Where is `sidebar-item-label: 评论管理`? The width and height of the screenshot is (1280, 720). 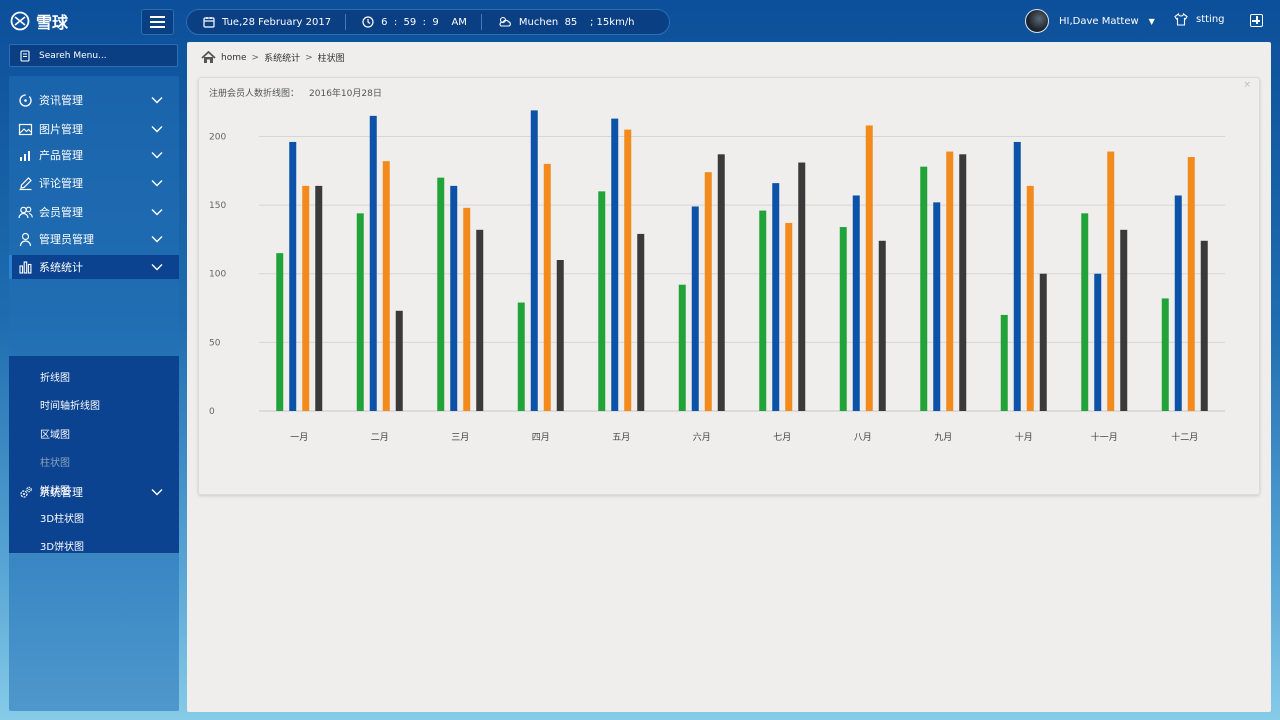
sidebar-item-label: 评论管理 is located at coordinates (61, 183).